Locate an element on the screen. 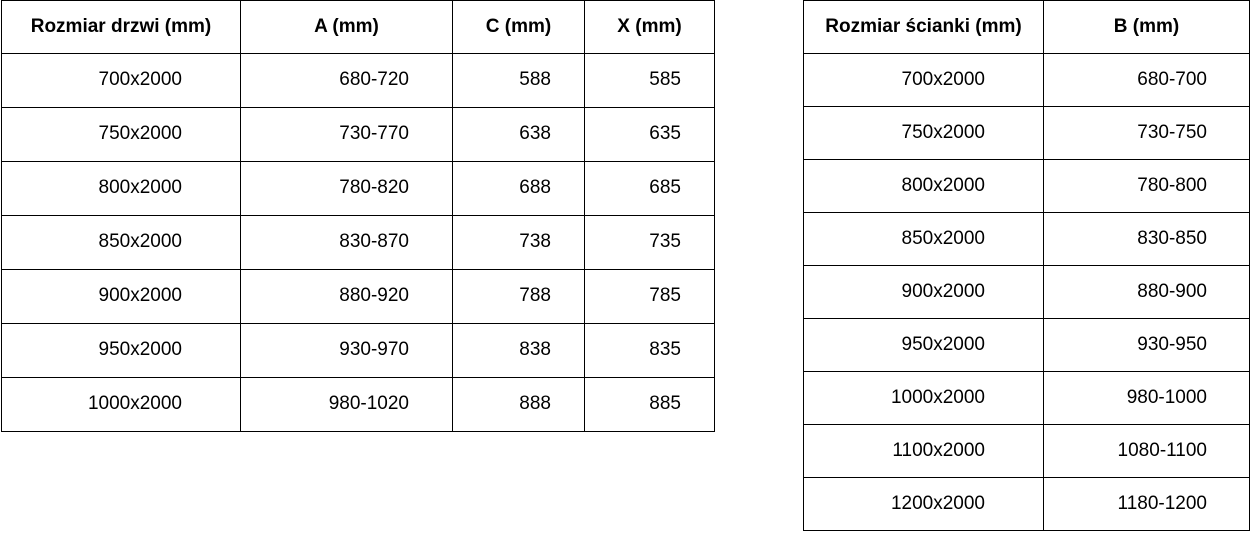 Image resolution: width=1259 pixels, height=541 pixels. cell-door-size: 950x2000 is located at coordinates (121, 350).